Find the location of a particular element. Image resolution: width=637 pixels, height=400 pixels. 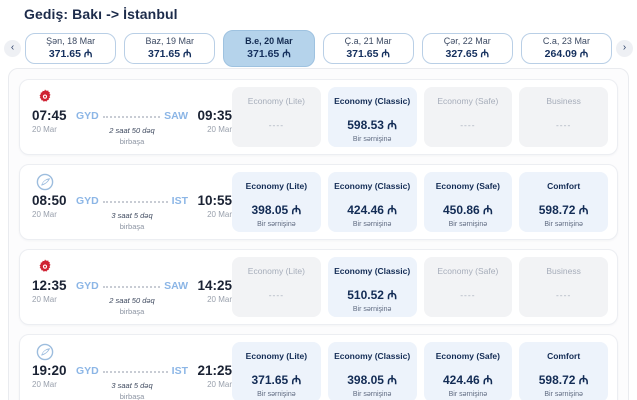

departure-airport-code: GYD is located at coordinates (87, 286).